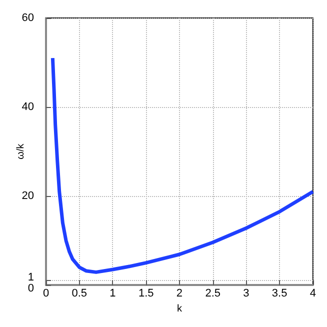  What do you see at coordinates (31, 277) in the screenshot?
I see `y-tick-label: 1` at bounding box center [31, 277].